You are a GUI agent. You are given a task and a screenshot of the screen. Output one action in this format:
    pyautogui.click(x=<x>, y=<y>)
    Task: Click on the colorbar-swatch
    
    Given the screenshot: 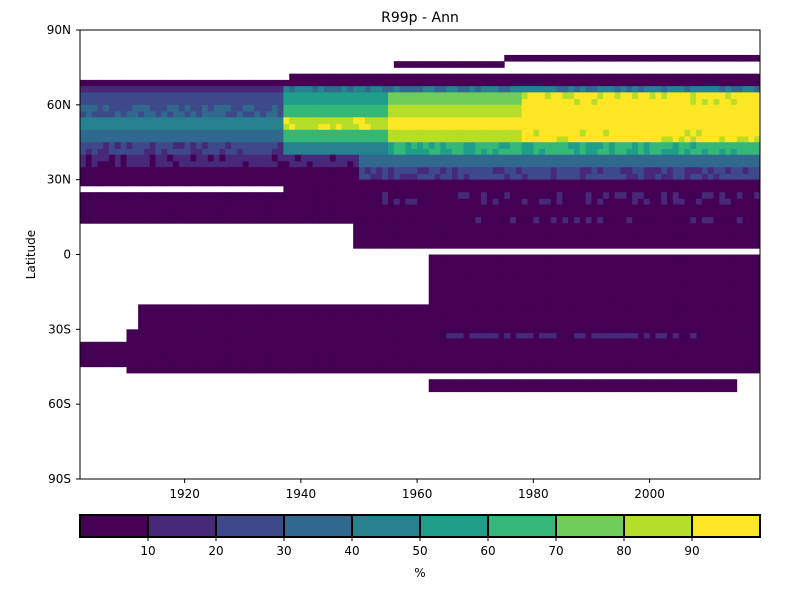 What is the action you would take?
    pyautogui.click(x=114, y=526)
    